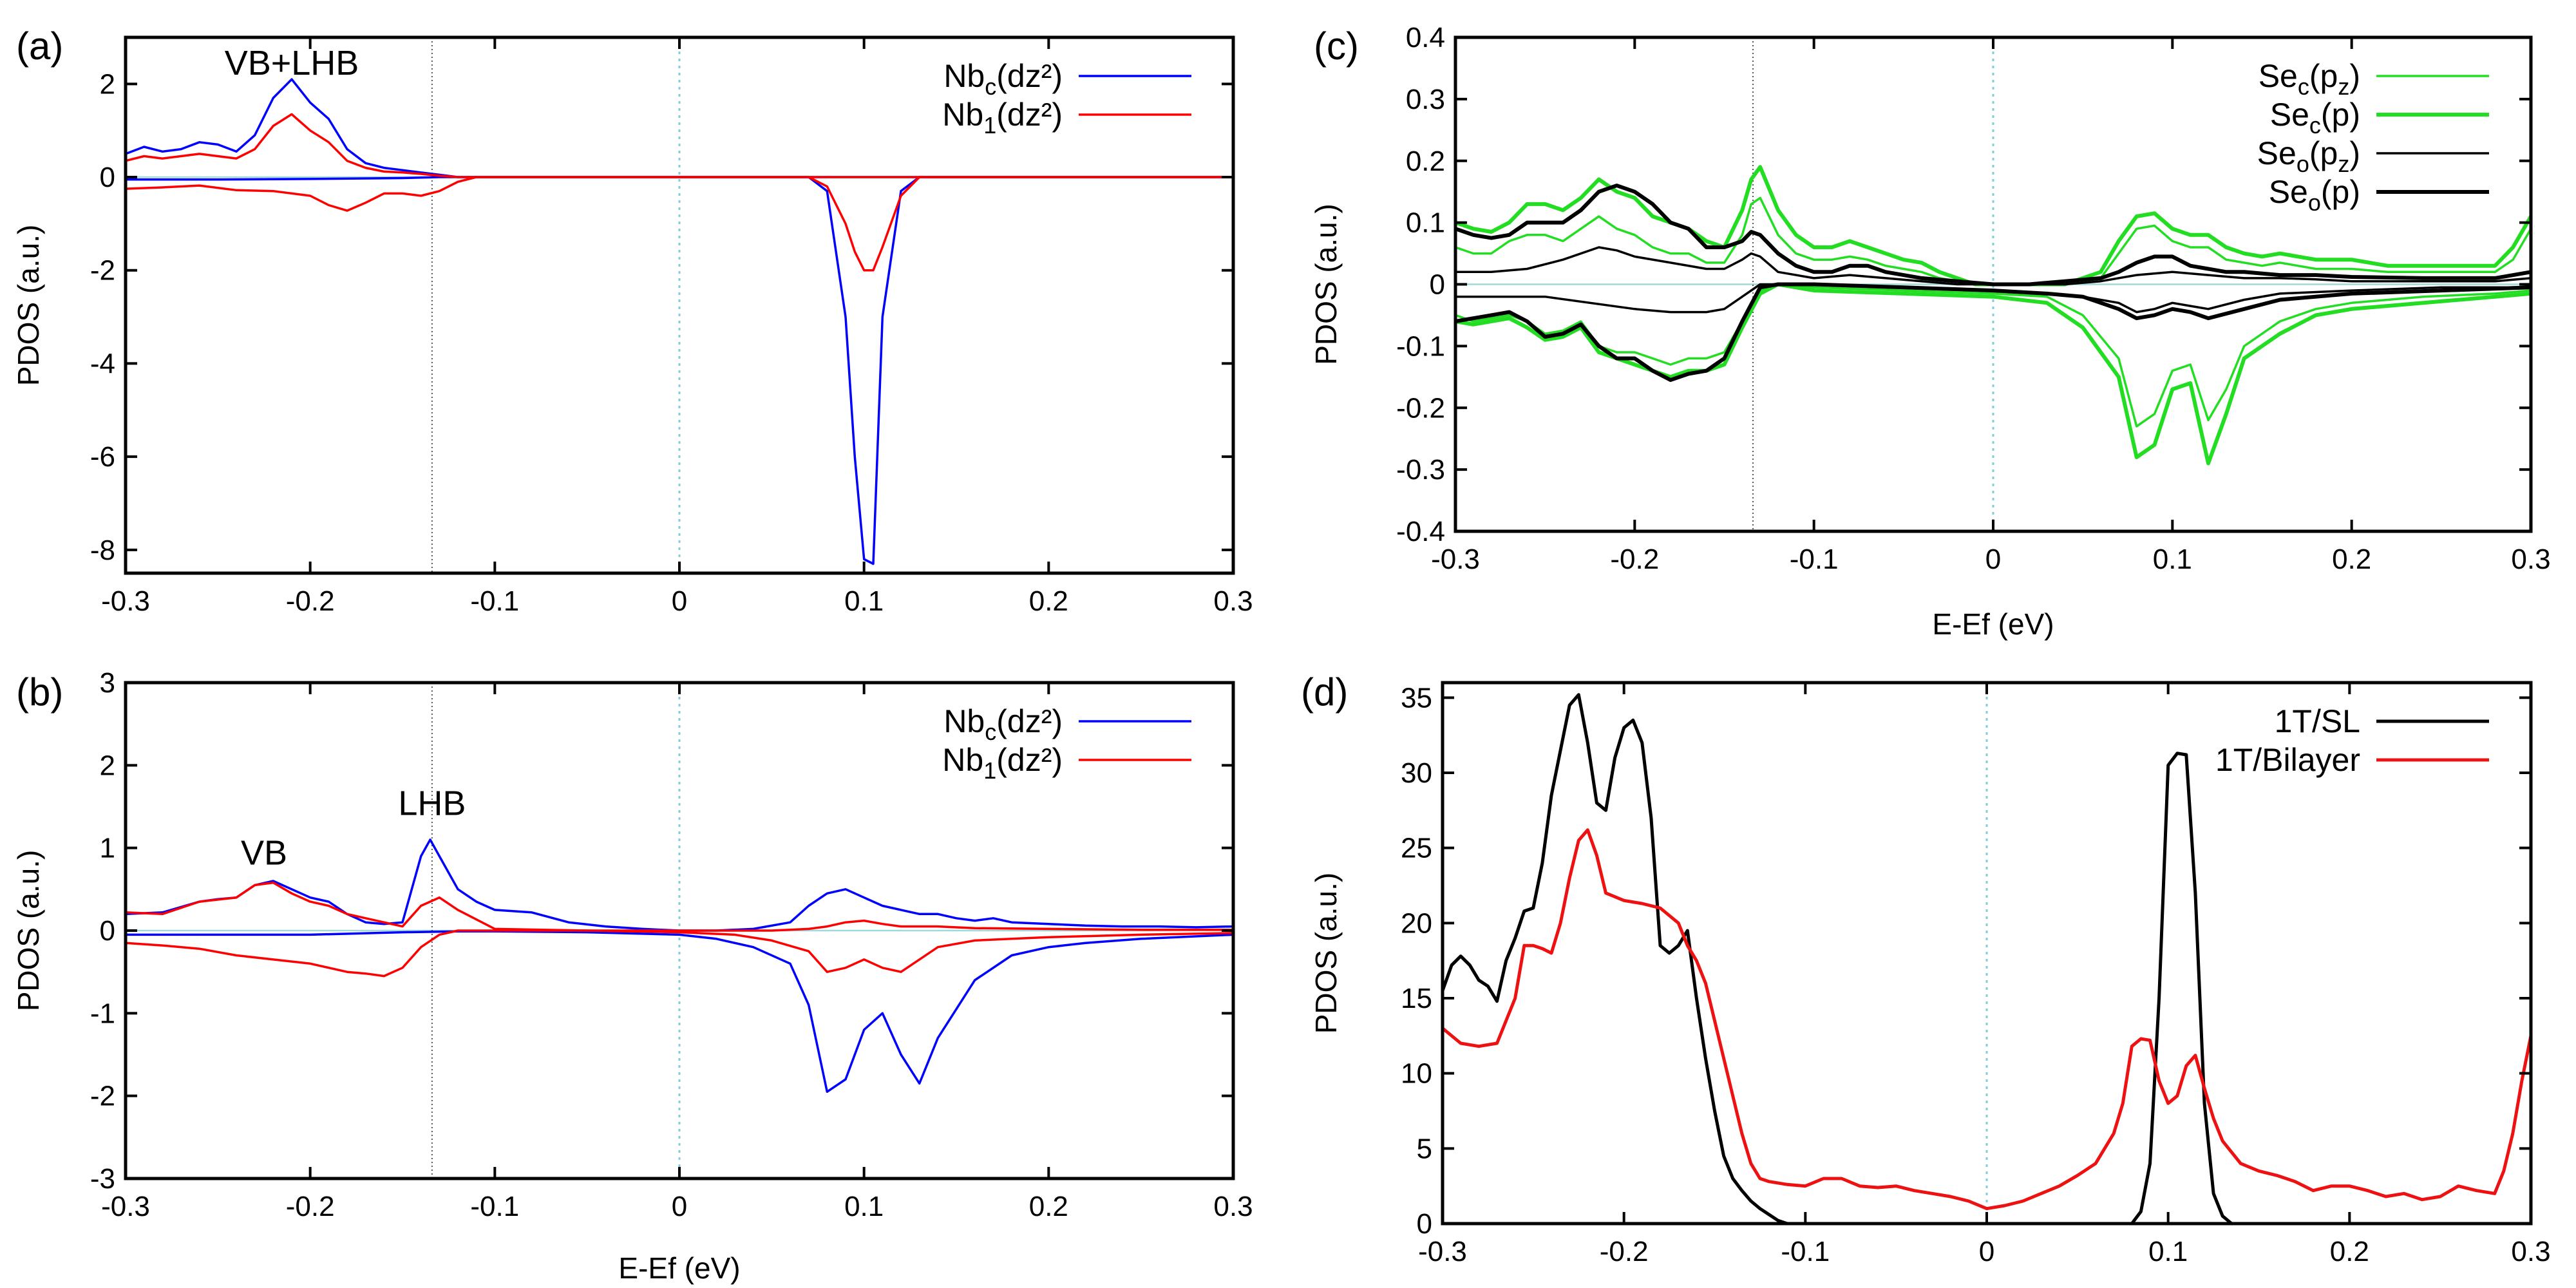  I want to click on y-tick-label: 0.3, so click(1426, 100).